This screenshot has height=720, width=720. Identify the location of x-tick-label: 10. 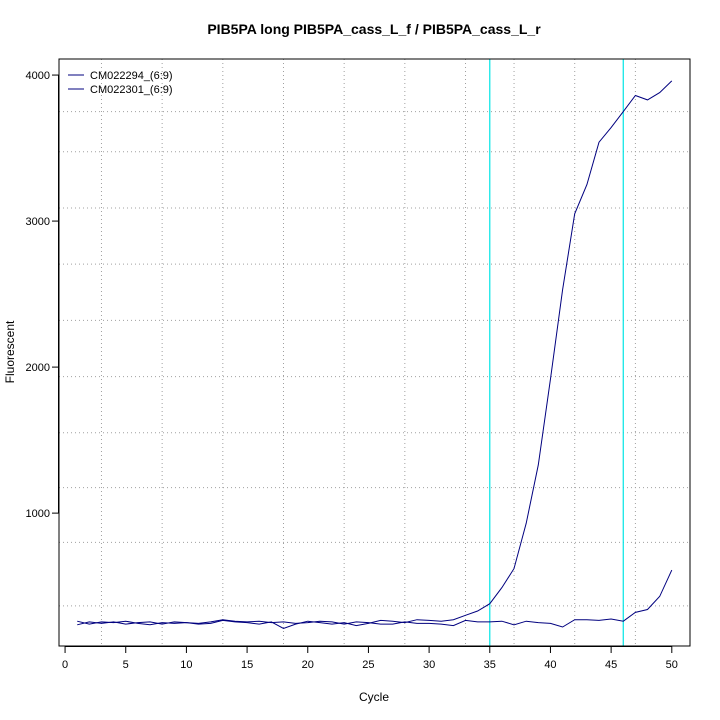
(186, 665).